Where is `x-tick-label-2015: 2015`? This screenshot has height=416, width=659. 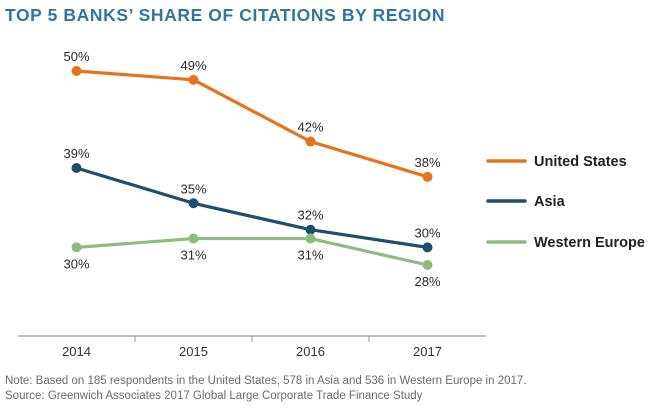 x-tick-label-2015: 2015 is located at coordinates (193, 351).